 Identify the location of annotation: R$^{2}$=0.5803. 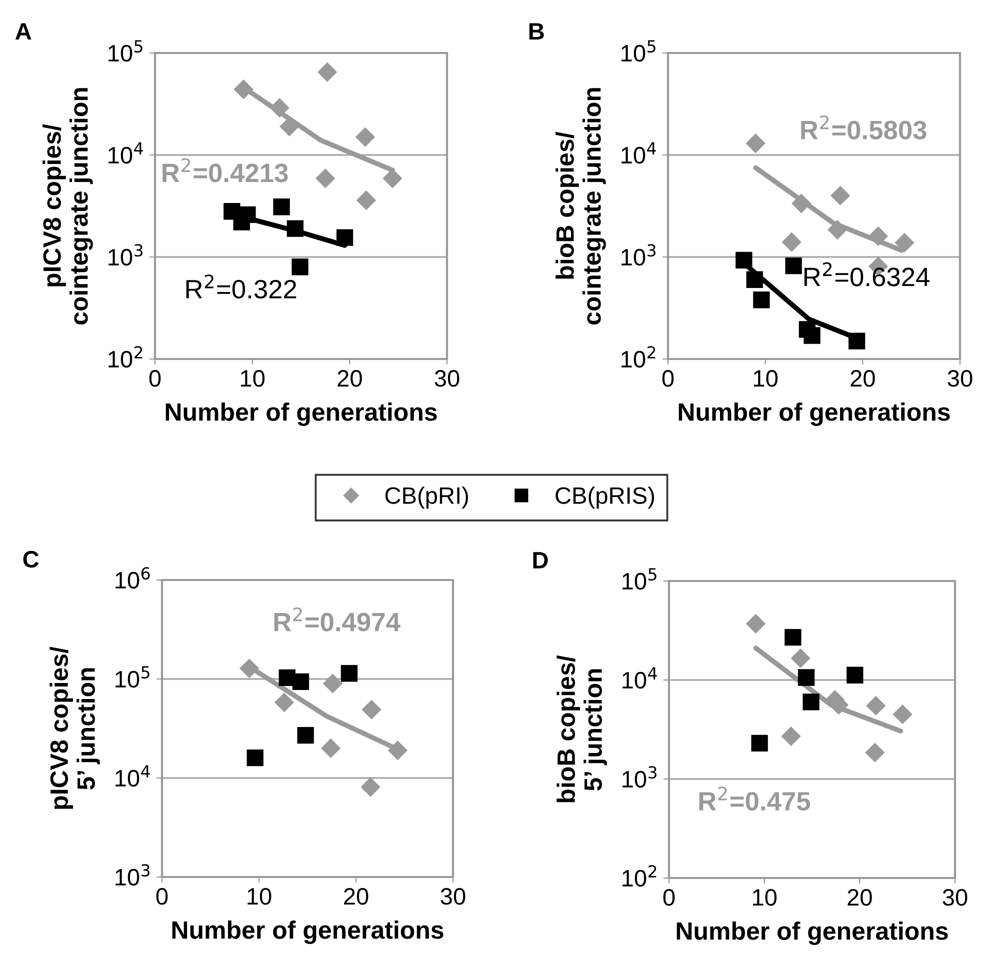
(863, 127).